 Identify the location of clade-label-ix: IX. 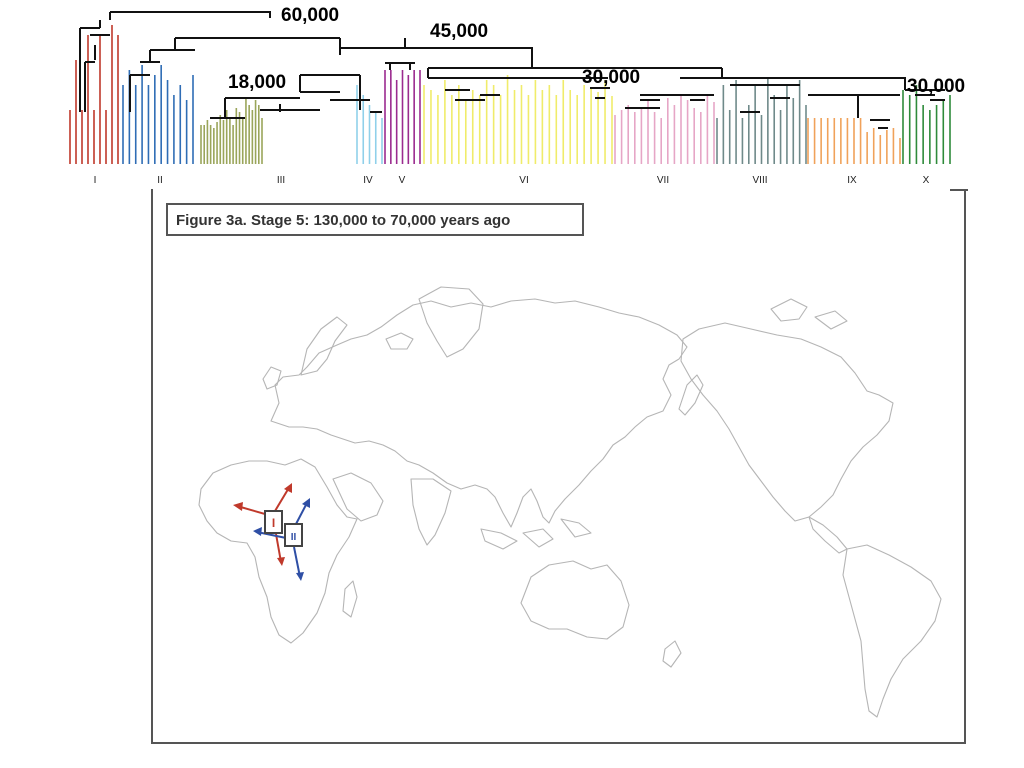
(852, 180).